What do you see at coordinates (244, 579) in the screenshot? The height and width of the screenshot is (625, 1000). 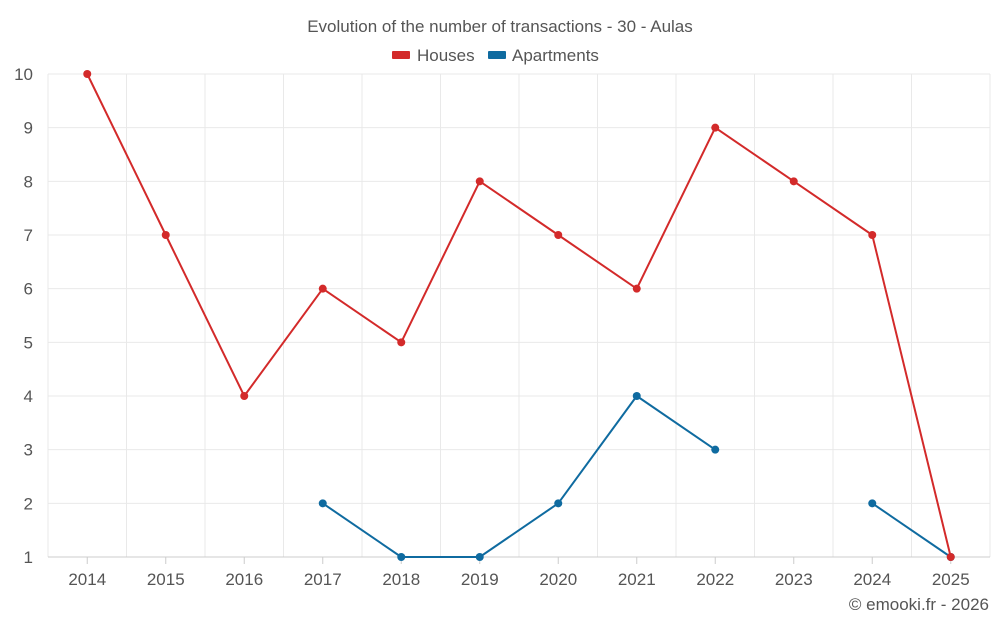 I see `x-tick-label: 2016` at bounding box center [244, 579].